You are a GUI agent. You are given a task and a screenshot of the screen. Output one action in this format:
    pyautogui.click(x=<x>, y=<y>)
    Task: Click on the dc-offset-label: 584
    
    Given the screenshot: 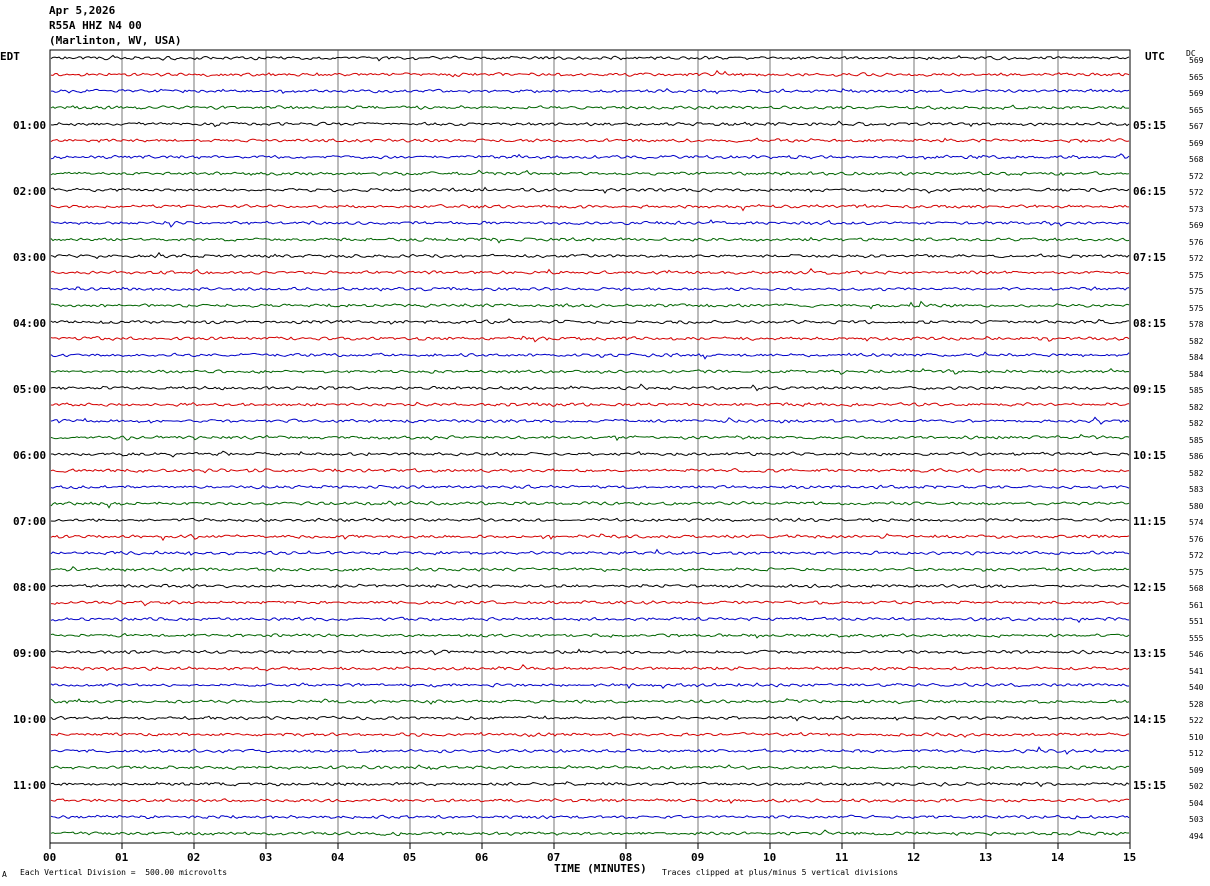 What is the action you would take?
    pyautogui.click(x=1196, y=374)
    